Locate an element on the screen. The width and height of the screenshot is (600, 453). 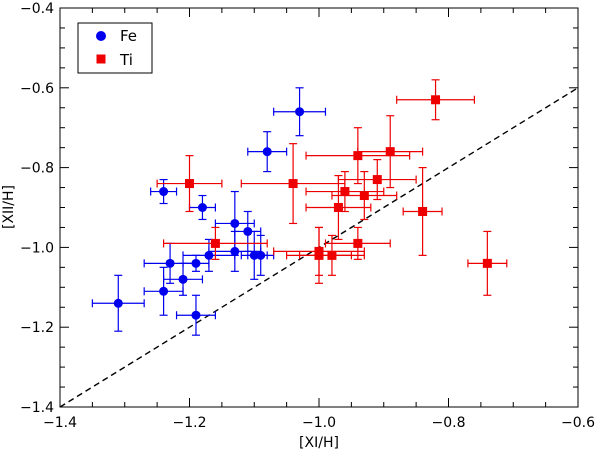
legend-fe-marker is located at coordinates (101, 36).